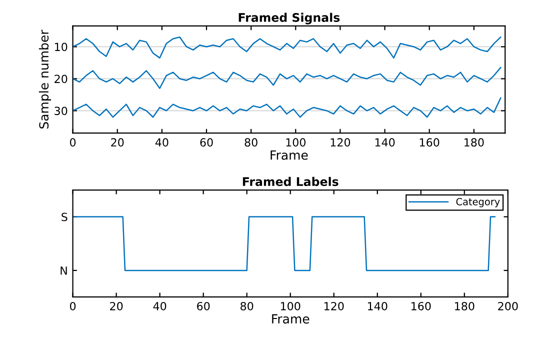 The width and height of the screenshot is (560, 337). Describe the element at coordinates (289, 18) in the screenshot. I see `chart-title: Framed Signals` at that location.